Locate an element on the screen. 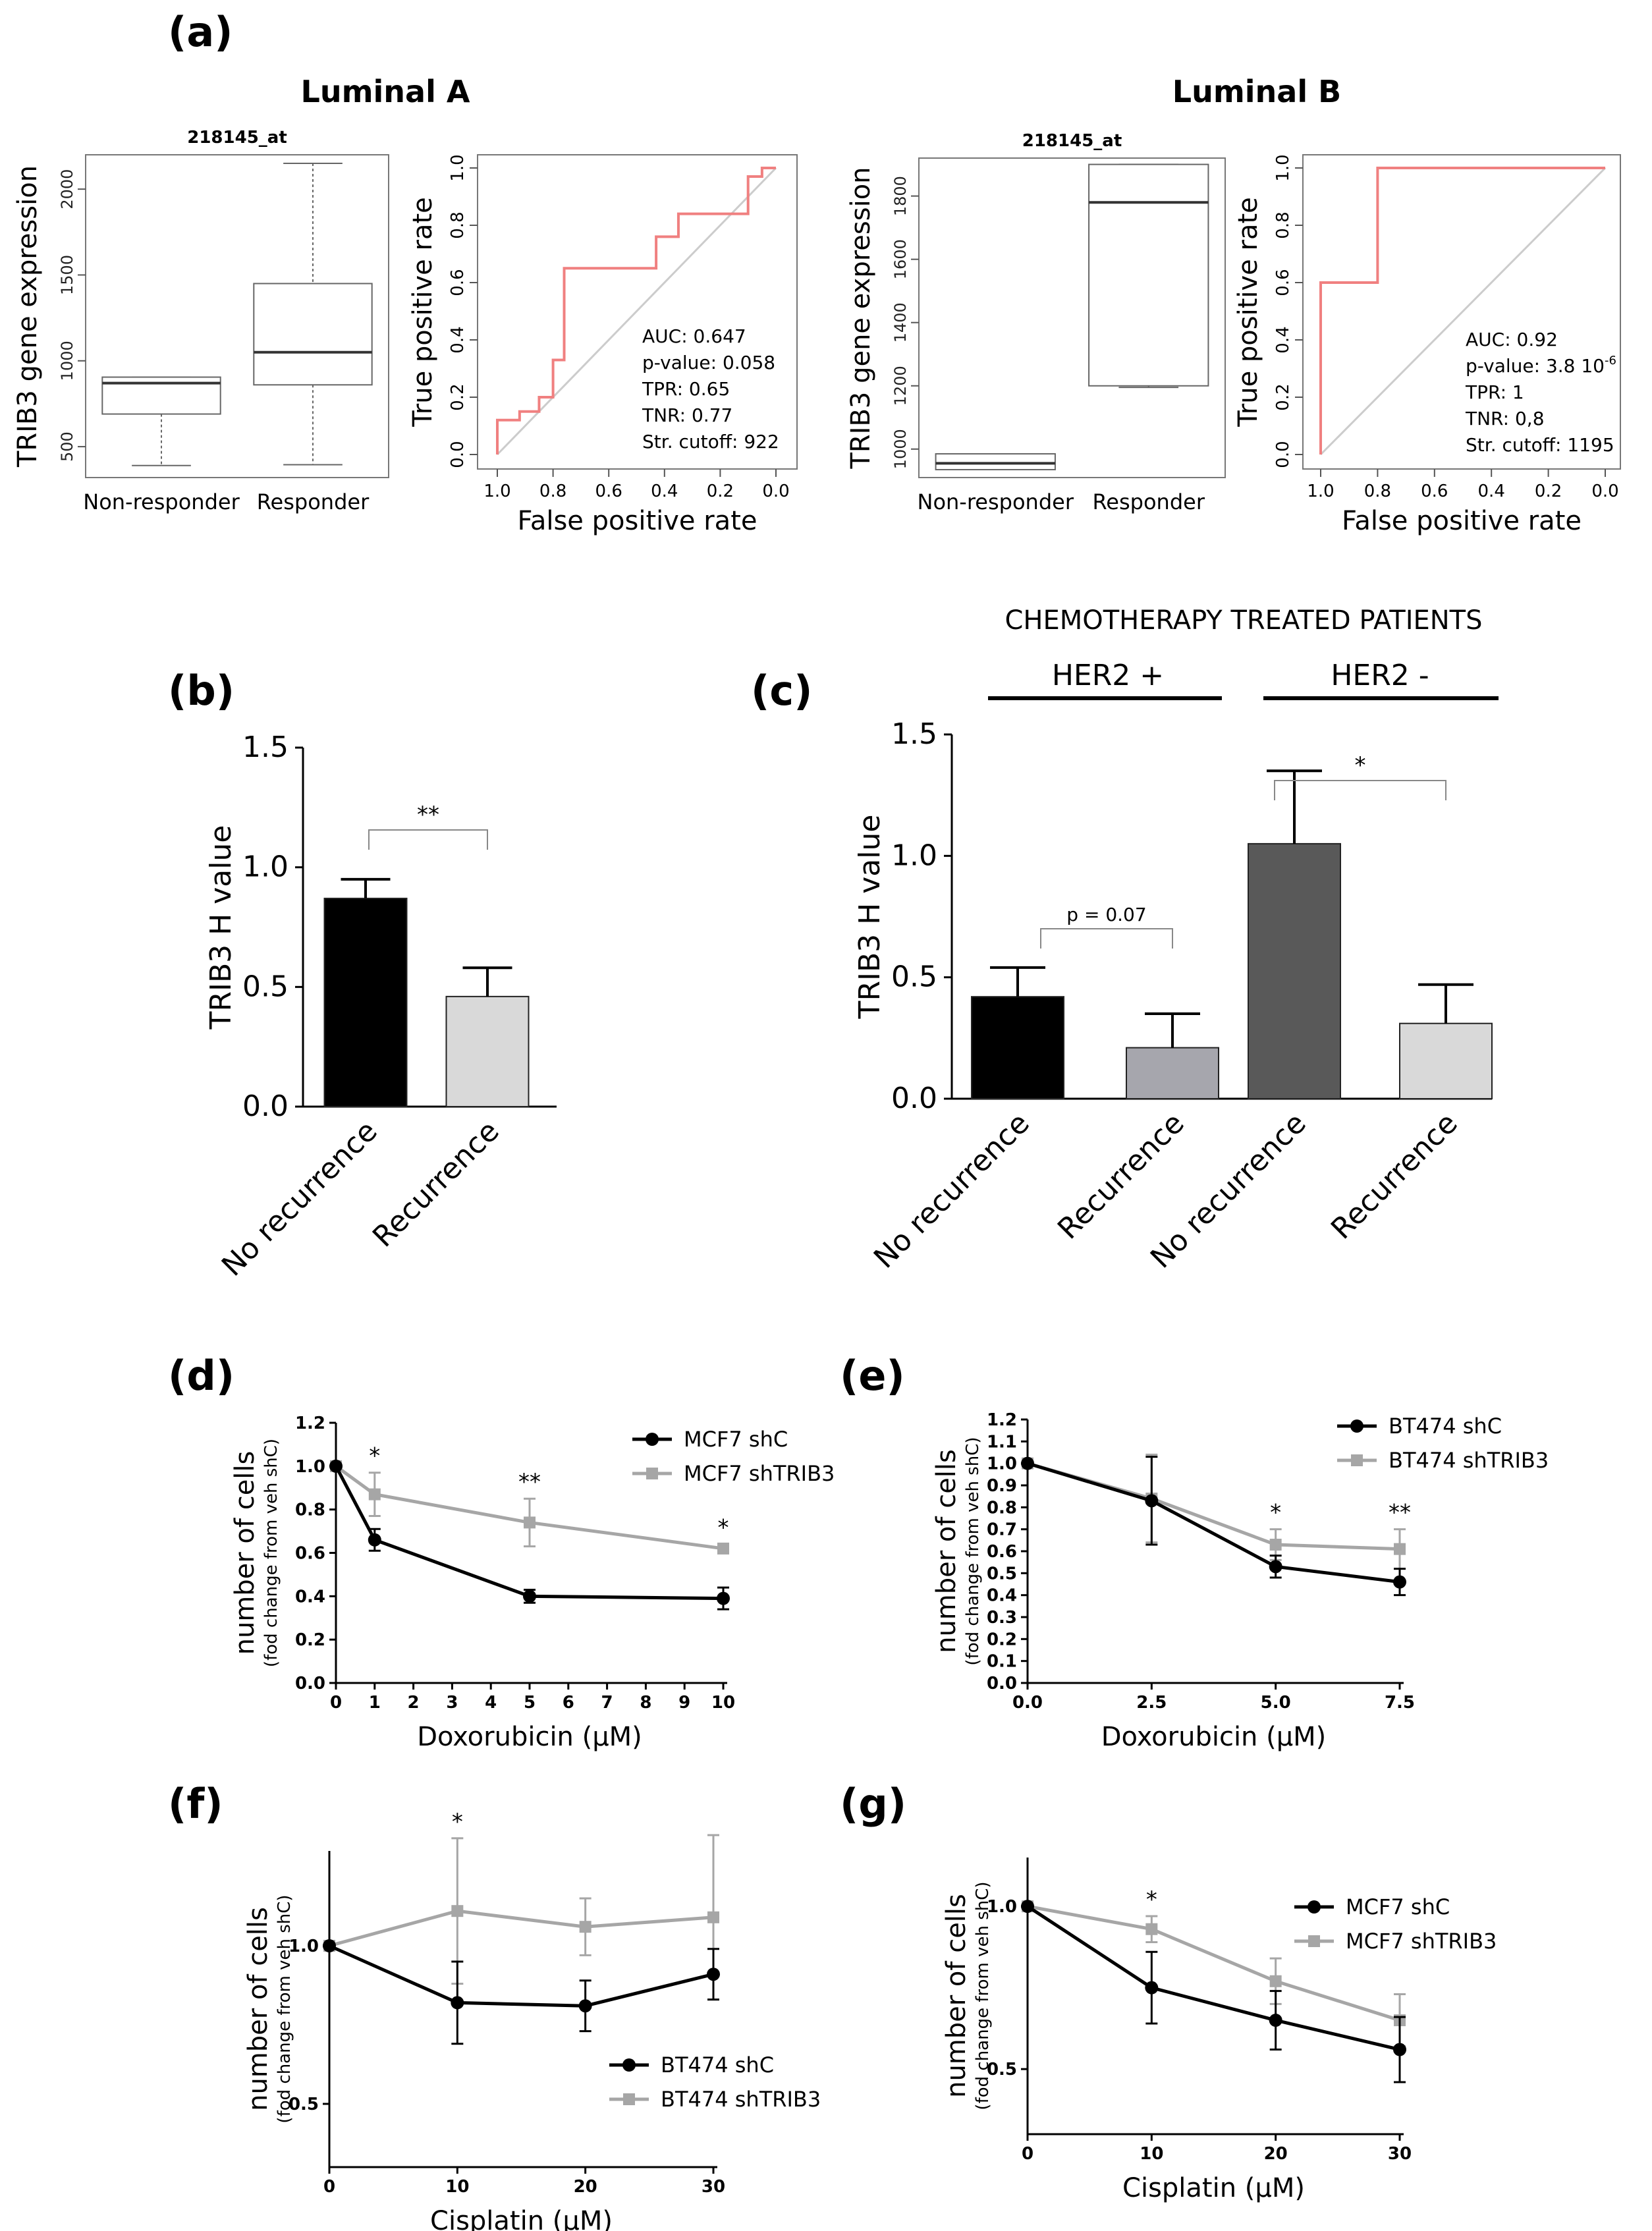 The width and height of the screenshot is (1652, 2231). significance-label: * is located at coordinates (1360, 765).